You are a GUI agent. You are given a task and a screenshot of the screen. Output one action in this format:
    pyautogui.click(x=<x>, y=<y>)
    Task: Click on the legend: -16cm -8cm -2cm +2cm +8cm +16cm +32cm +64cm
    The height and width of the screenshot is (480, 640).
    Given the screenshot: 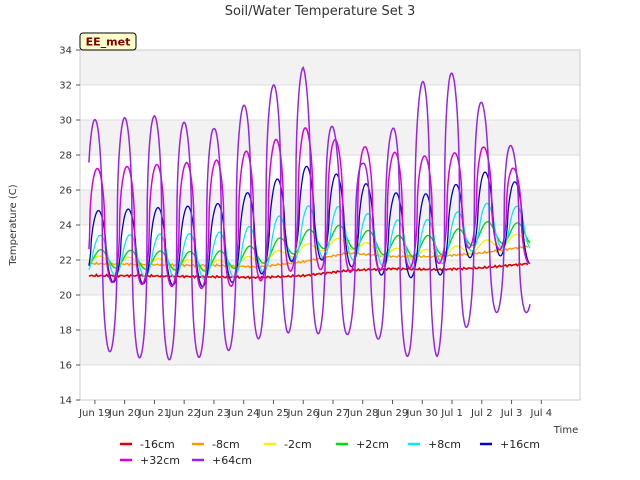 What is the action you would take?
    pyautogui.click(x=330, y=452)
    